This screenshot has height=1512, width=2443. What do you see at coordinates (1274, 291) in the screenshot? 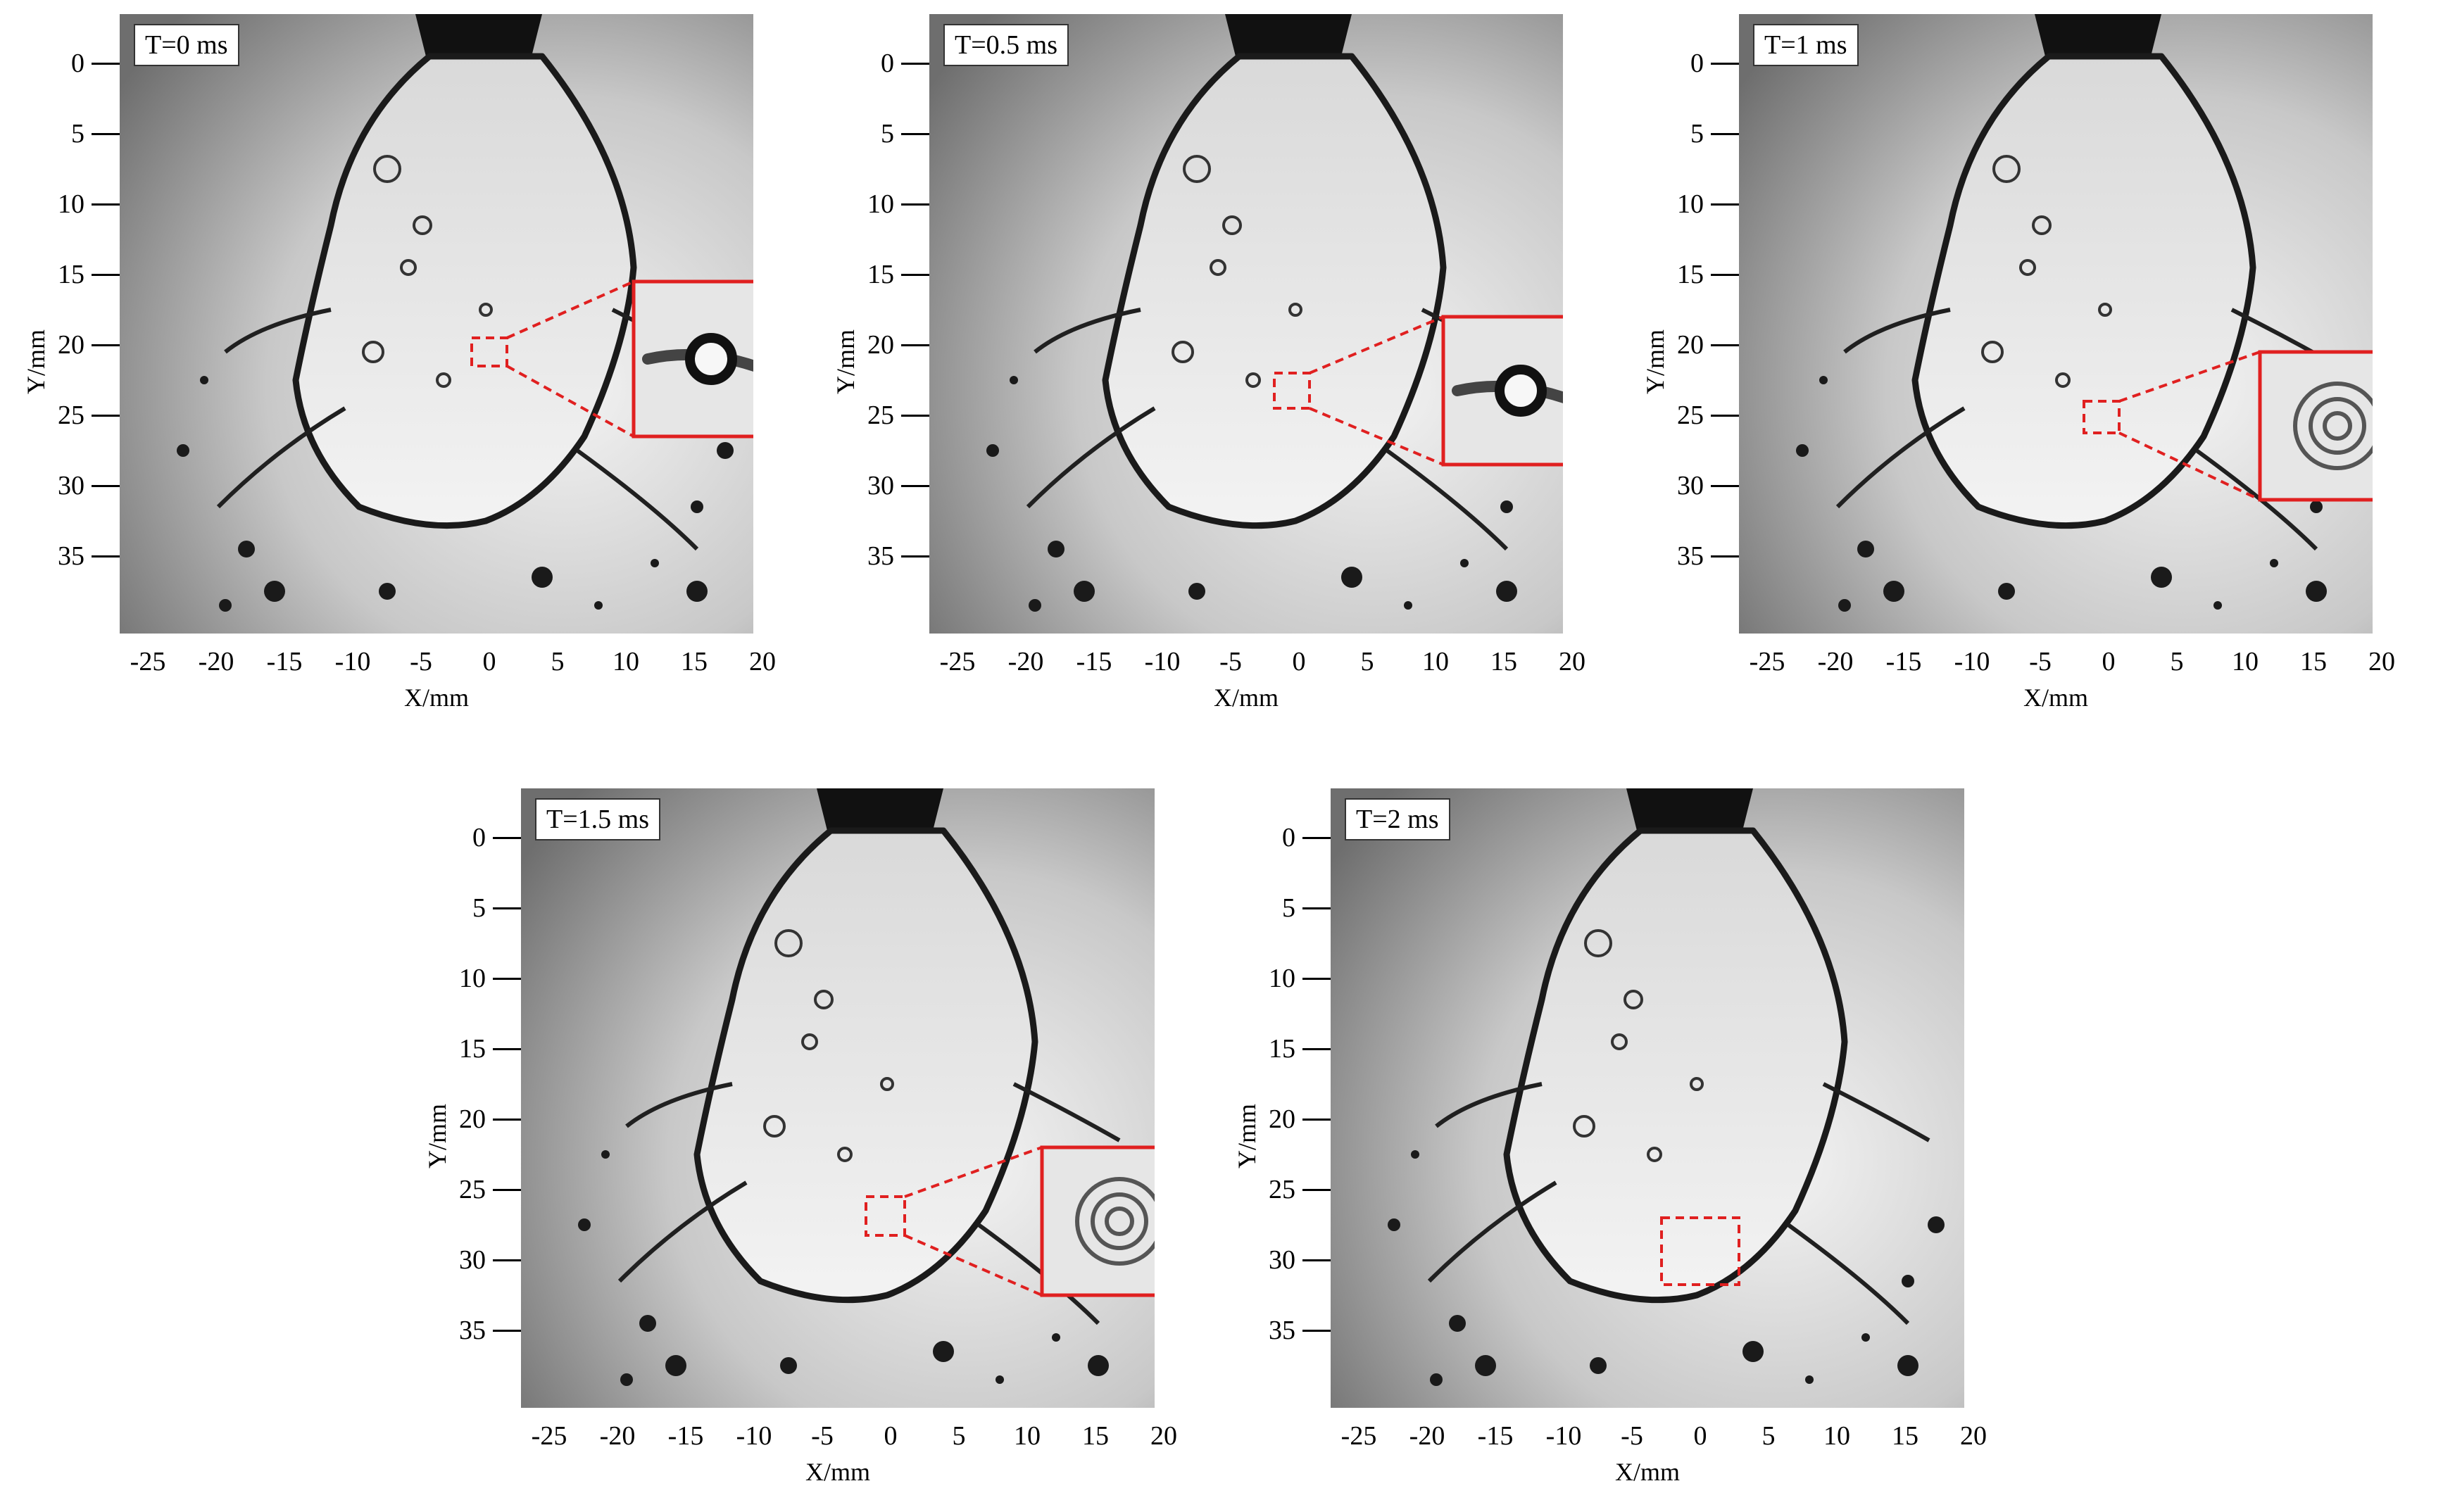
I see `liquid-sheet` at bounding box center [1274, 291].